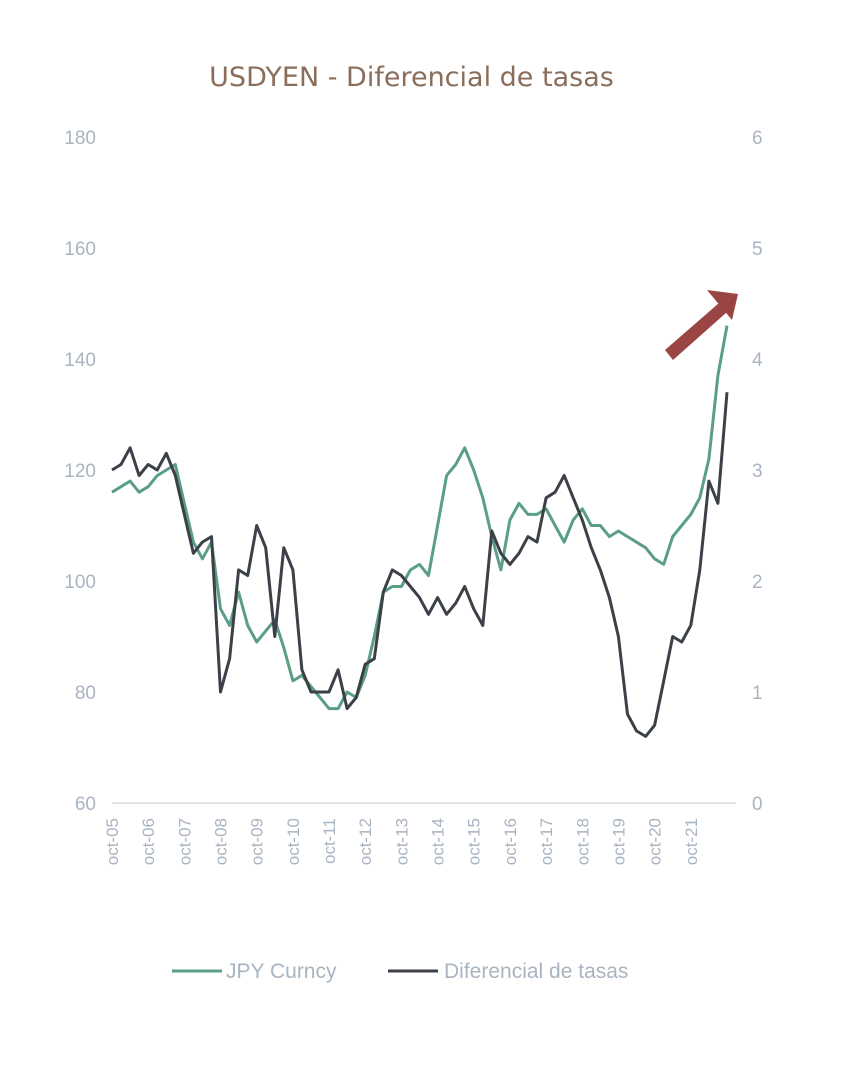  I want to click on y-right-tick-label: 1, so click(757, 693).